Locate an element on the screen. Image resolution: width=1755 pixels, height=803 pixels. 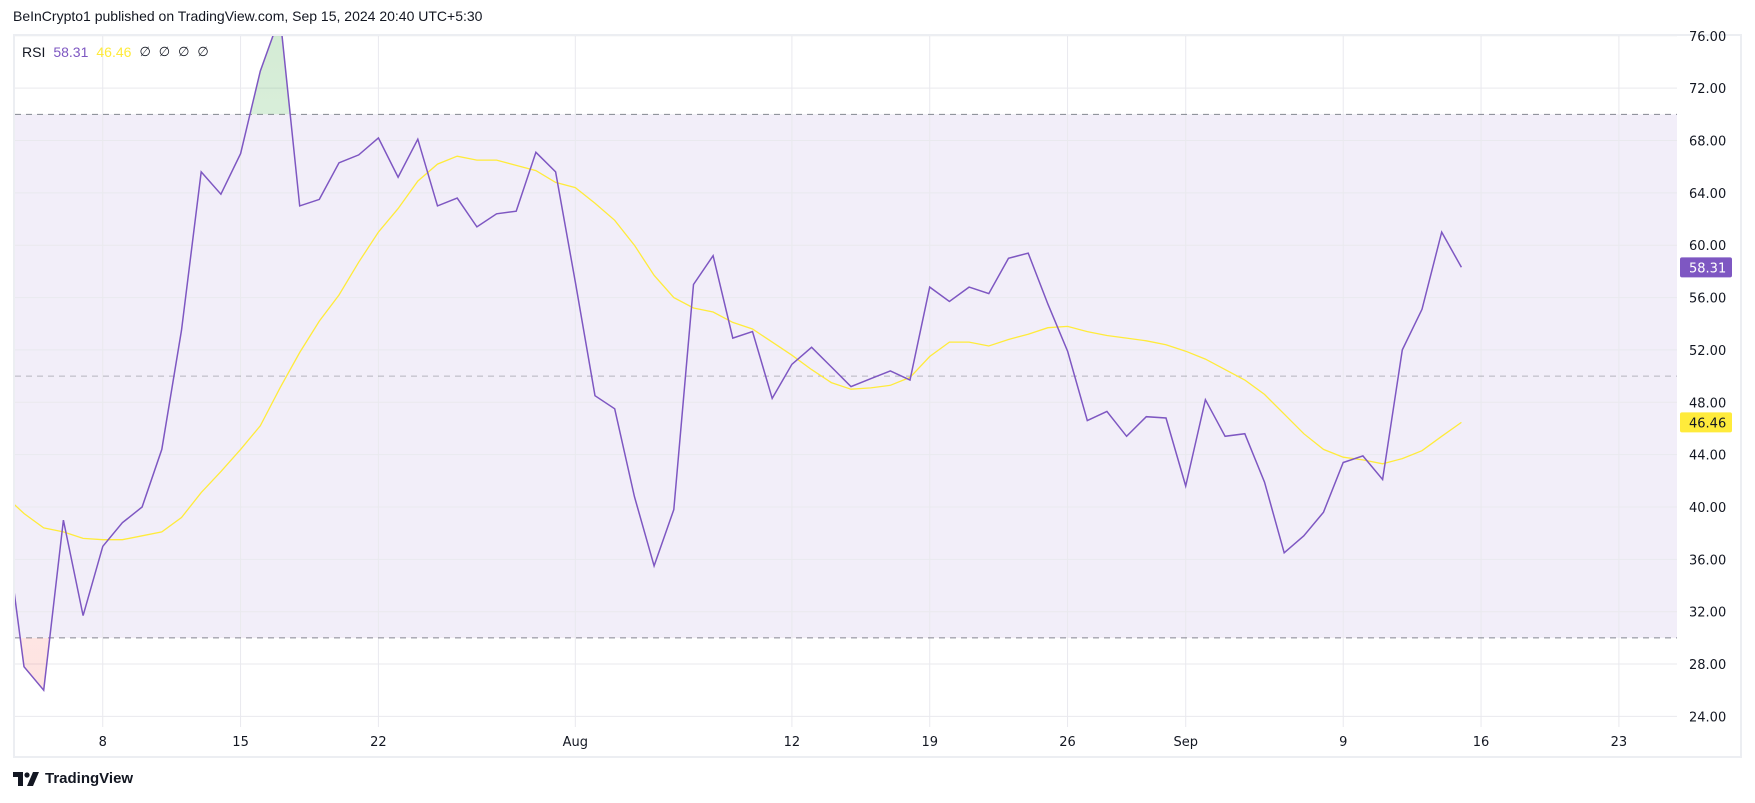
y-tick-label: 32.00 is located at coordinates (1707, 613).